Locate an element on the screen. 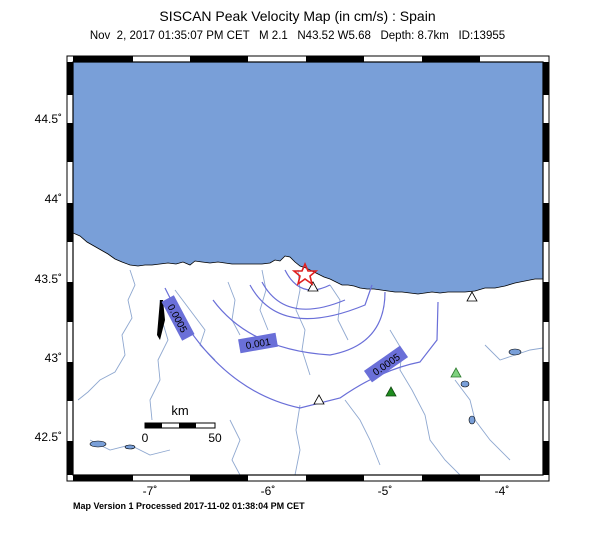  lat-label: 42.5˚ is located at coordinates (48, 437).